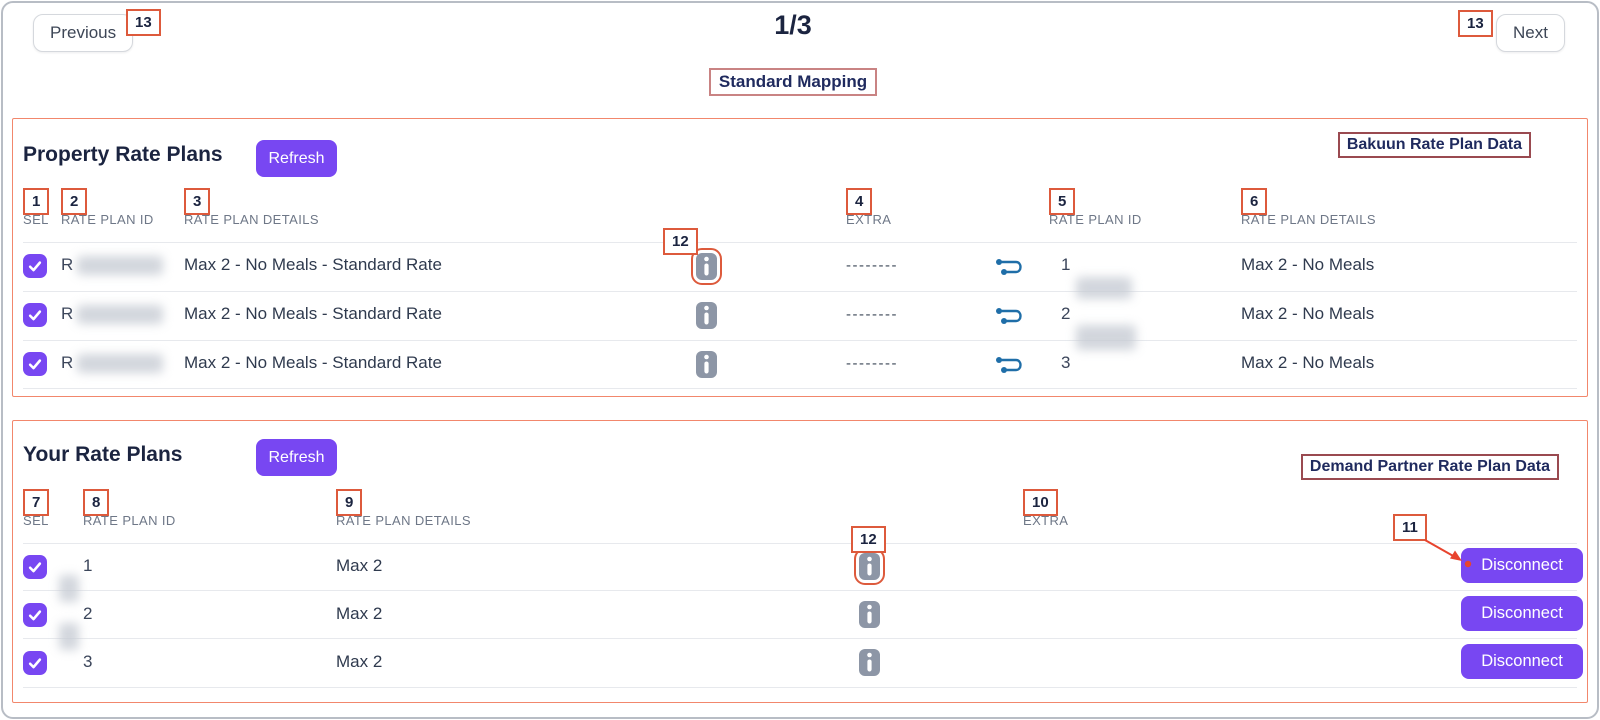 This screenshot has width=1600, height=720. Describe the element at coordinates (1040, 502) in the screenshot. I see `annotation-badge-10: 10` at that location.